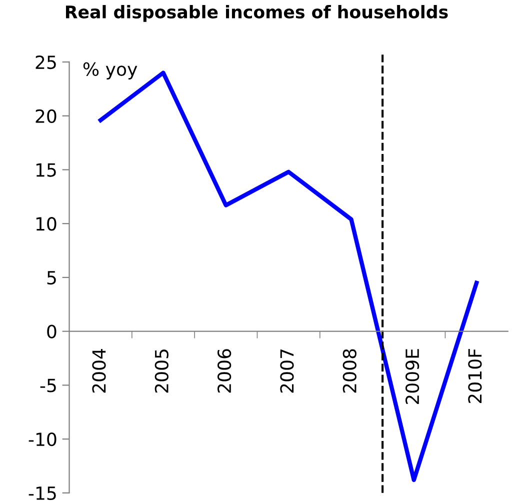 The image size is (513, 504). What do you see at coordinates (46, 224) in the screenshot?
I see `y-tick-label: 10` at bounding box center [46, 224].